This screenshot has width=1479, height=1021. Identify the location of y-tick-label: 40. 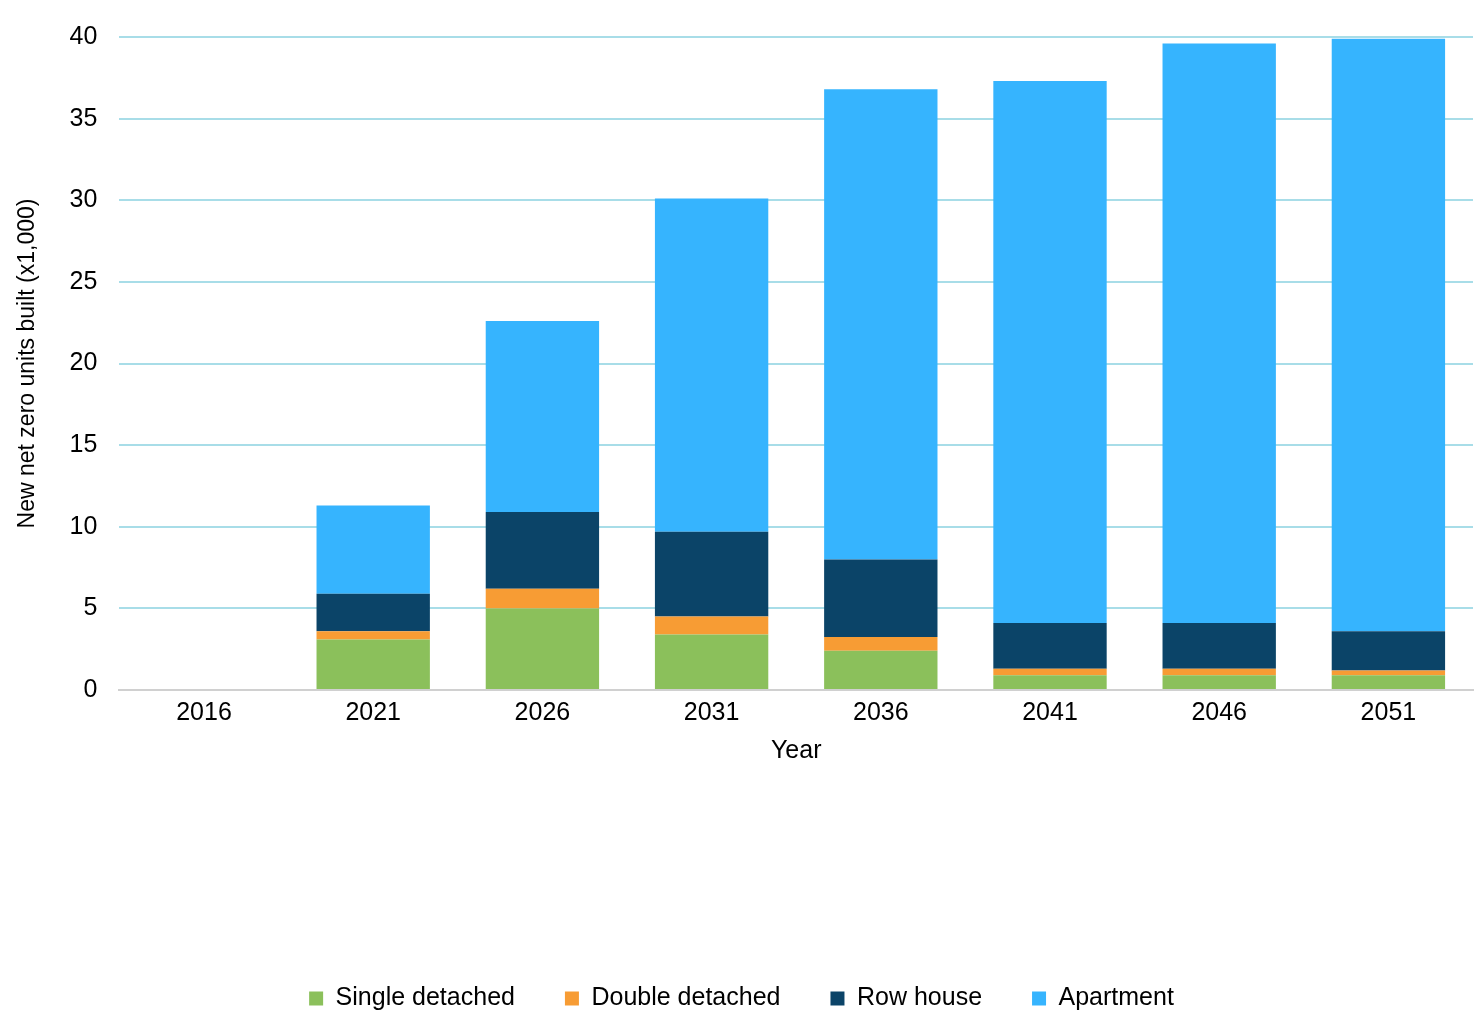
(83, 34).